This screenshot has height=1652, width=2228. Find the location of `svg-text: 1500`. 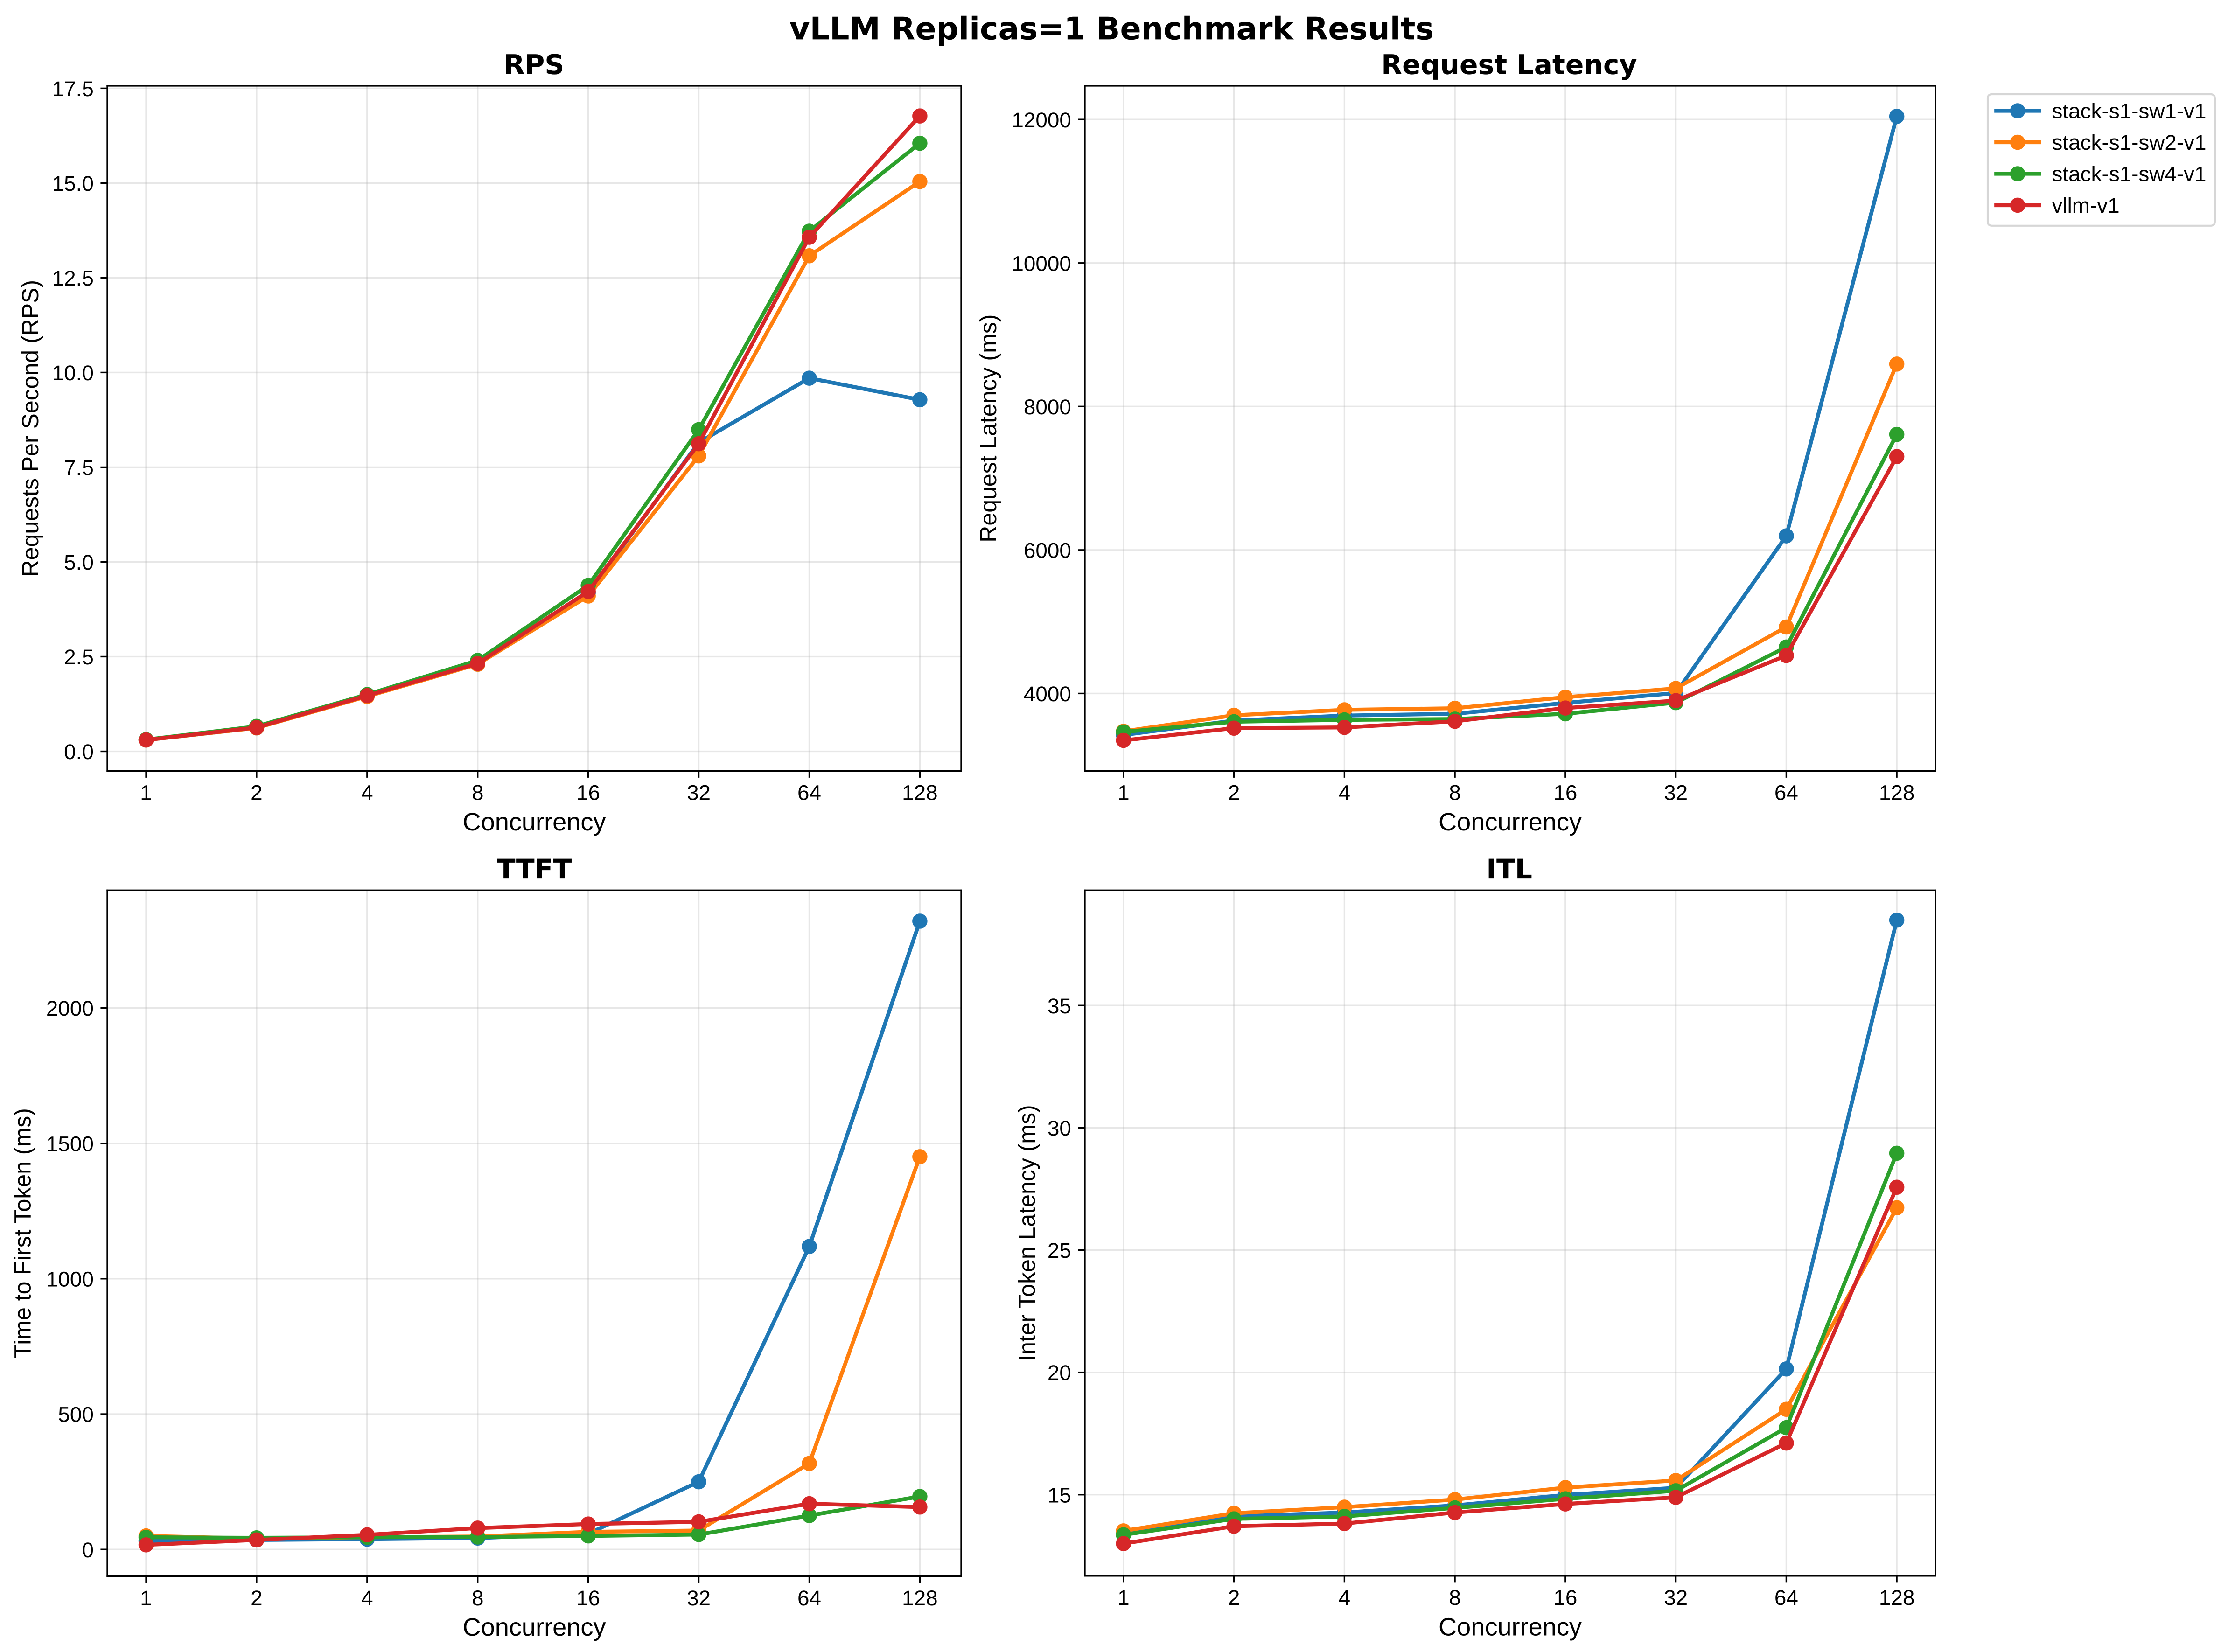

svg-text: 1500 is located at coordinates (70, 1144).